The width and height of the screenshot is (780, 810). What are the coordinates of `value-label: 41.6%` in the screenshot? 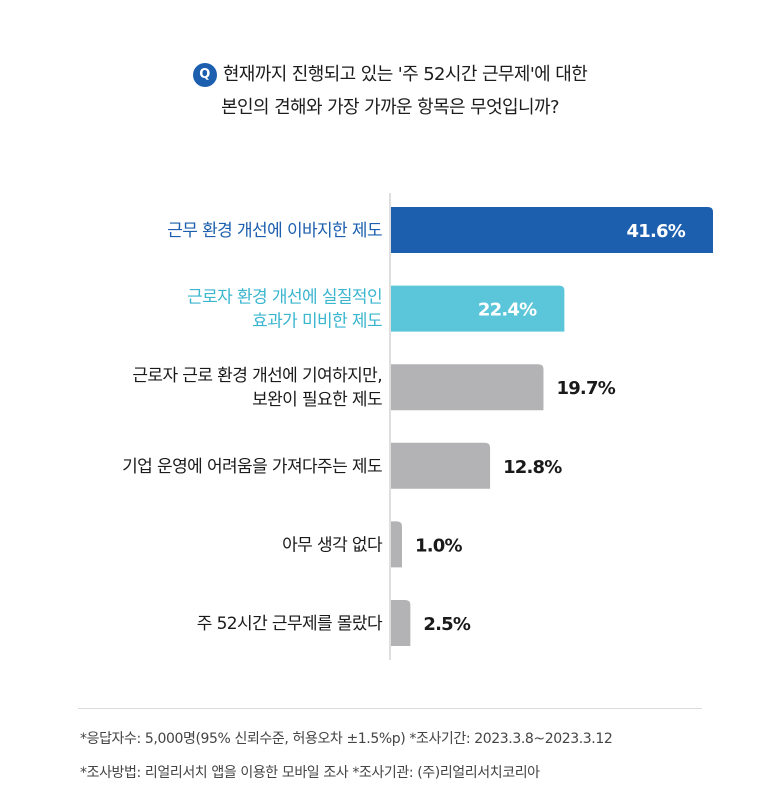 It's located at (656, 231).